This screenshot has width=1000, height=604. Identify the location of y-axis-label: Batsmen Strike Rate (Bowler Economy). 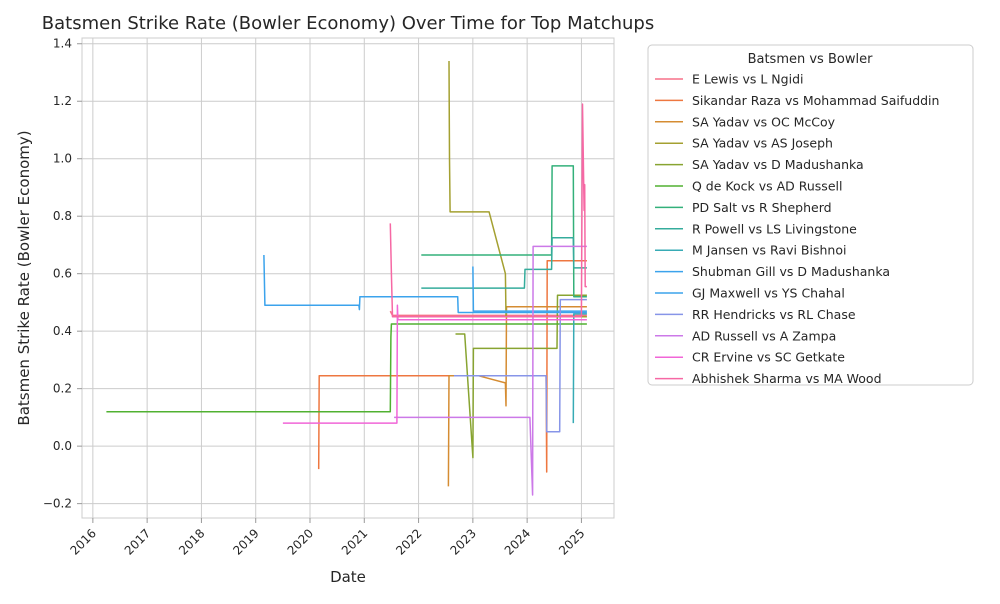
(24, 277).